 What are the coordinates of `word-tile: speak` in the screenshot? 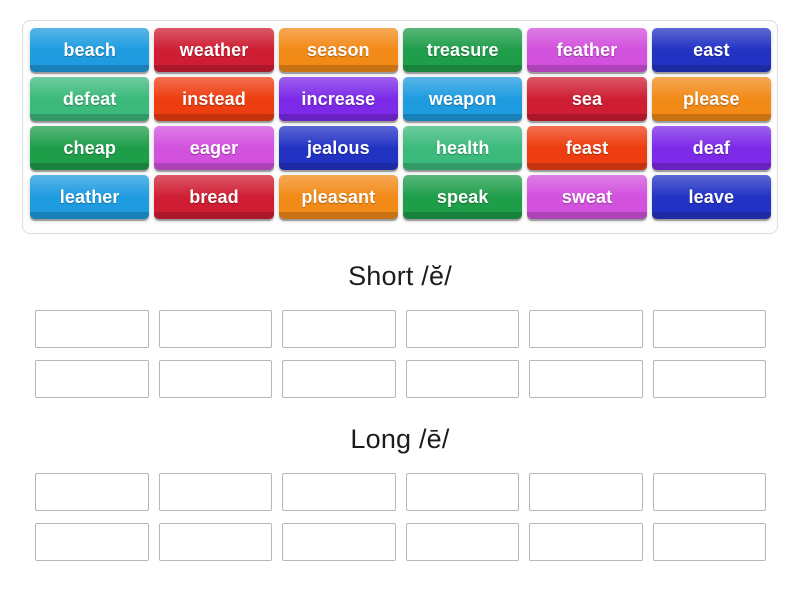 It's located at (463, 197).